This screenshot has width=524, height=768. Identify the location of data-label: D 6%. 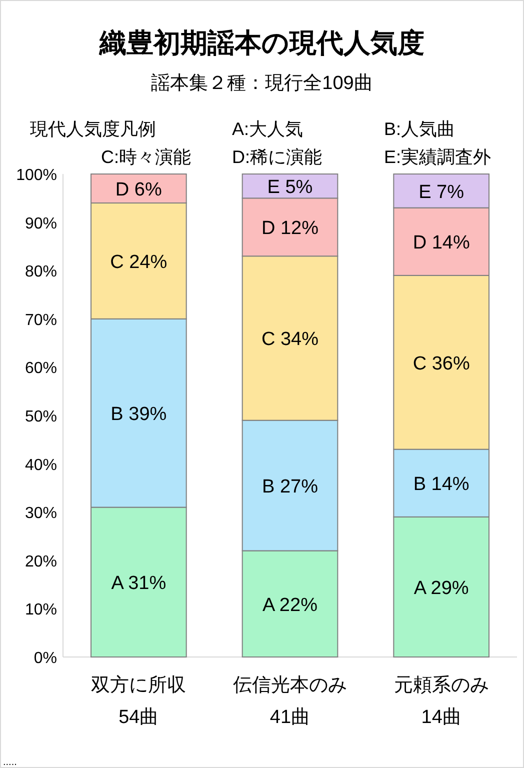
(138, 189).